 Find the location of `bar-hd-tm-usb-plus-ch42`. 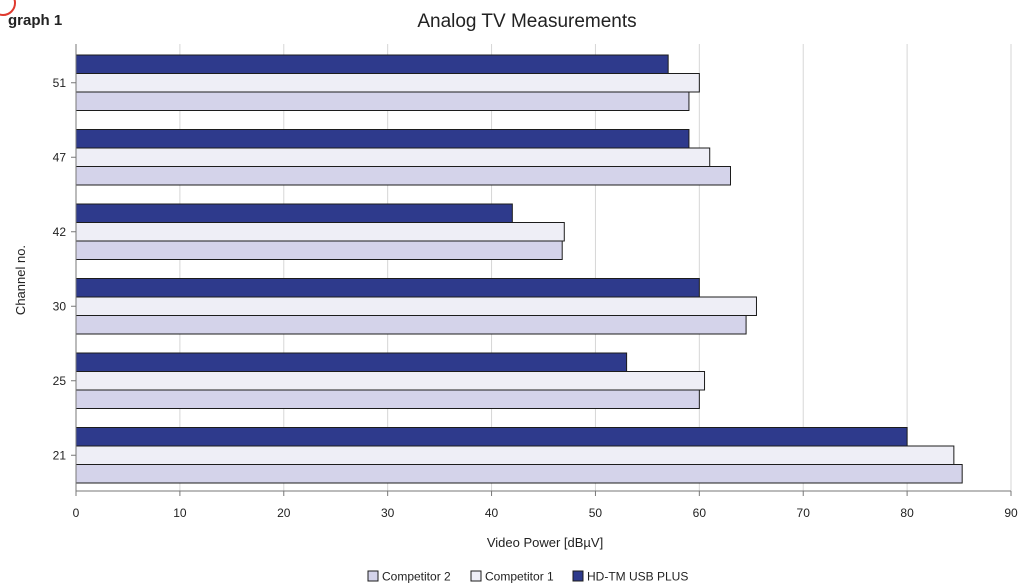

bar-hd-tm-usb-plus-ch42 is located at coordinates (294, 213).